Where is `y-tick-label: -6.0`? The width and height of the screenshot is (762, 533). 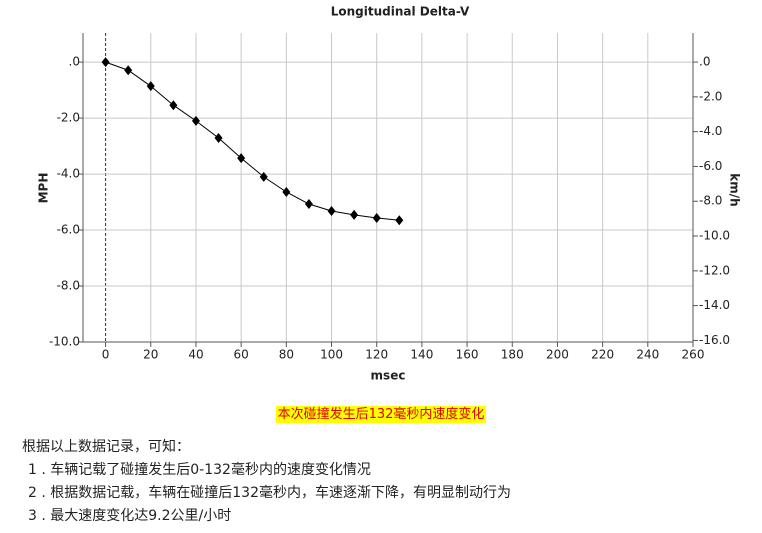
y-tick-label: -6.0 is located at coordinates (68, 230).